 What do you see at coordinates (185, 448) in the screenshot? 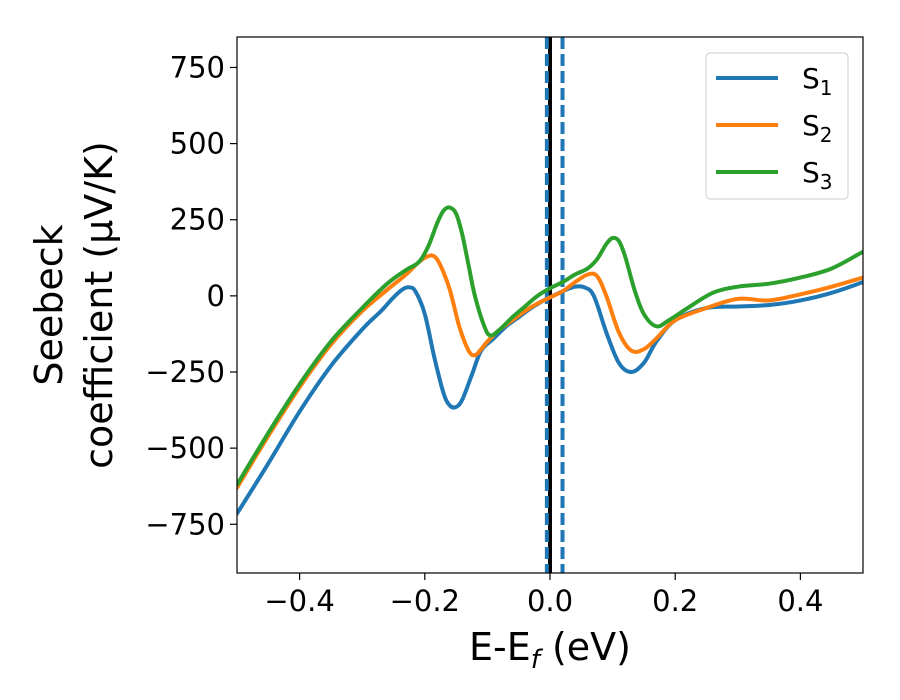
I see `y-tick-label: −500` at bounding box center [185, 448].